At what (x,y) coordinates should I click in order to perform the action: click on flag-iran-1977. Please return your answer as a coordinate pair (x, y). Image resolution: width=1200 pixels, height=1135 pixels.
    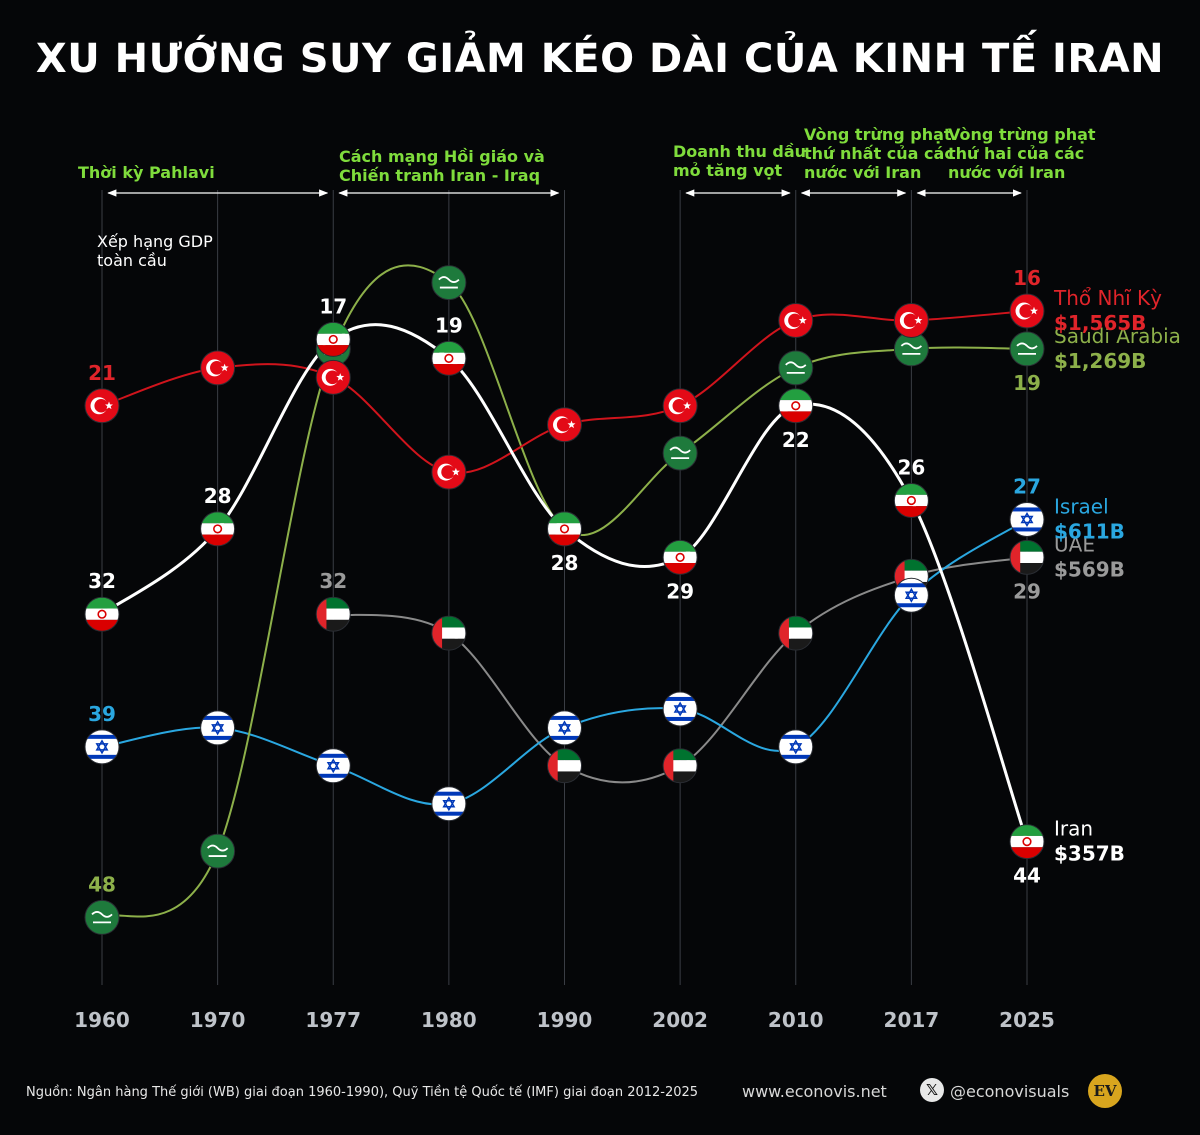
    Looking at the image, I should click on (333, 339).